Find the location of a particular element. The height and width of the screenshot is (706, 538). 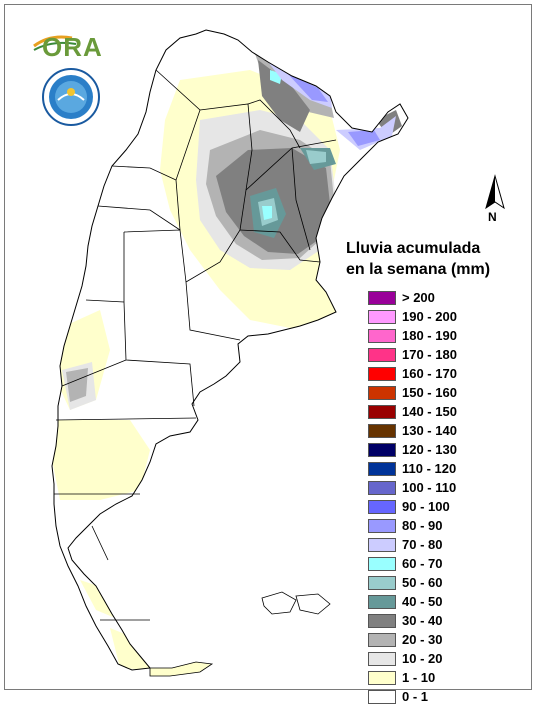

legend-label: 1 - 10 is located at coordinates (419, 677).